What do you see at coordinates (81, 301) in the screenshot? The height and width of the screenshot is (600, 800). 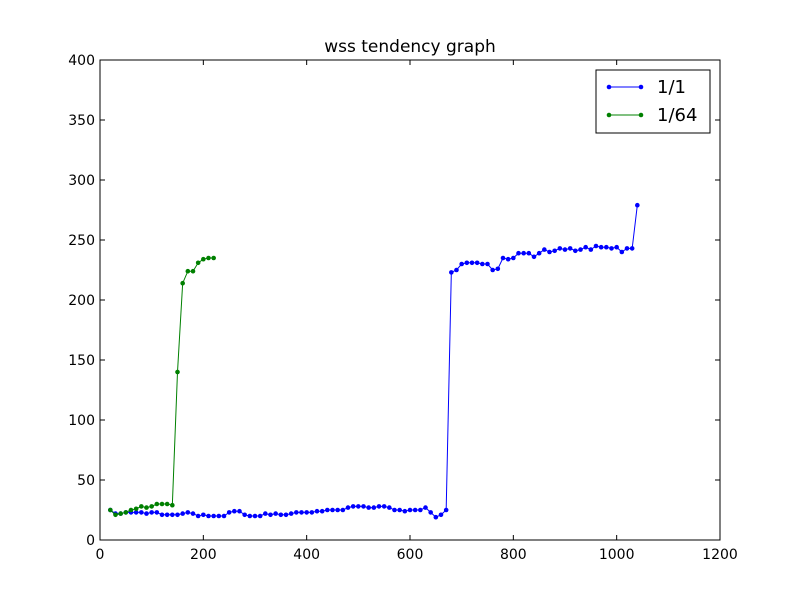 I see `y-tick-label-4: 200` at bounding box center [81, 301].